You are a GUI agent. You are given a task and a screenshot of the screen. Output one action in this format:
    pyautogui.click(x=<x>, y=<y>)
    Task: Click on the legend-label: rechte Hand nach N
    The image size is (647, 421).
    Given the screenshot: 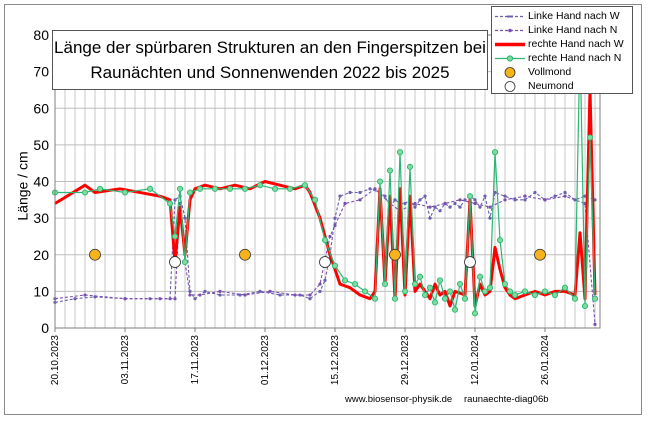 What is the action you would take?
    pyautogui.click(x=575, y=58)
    